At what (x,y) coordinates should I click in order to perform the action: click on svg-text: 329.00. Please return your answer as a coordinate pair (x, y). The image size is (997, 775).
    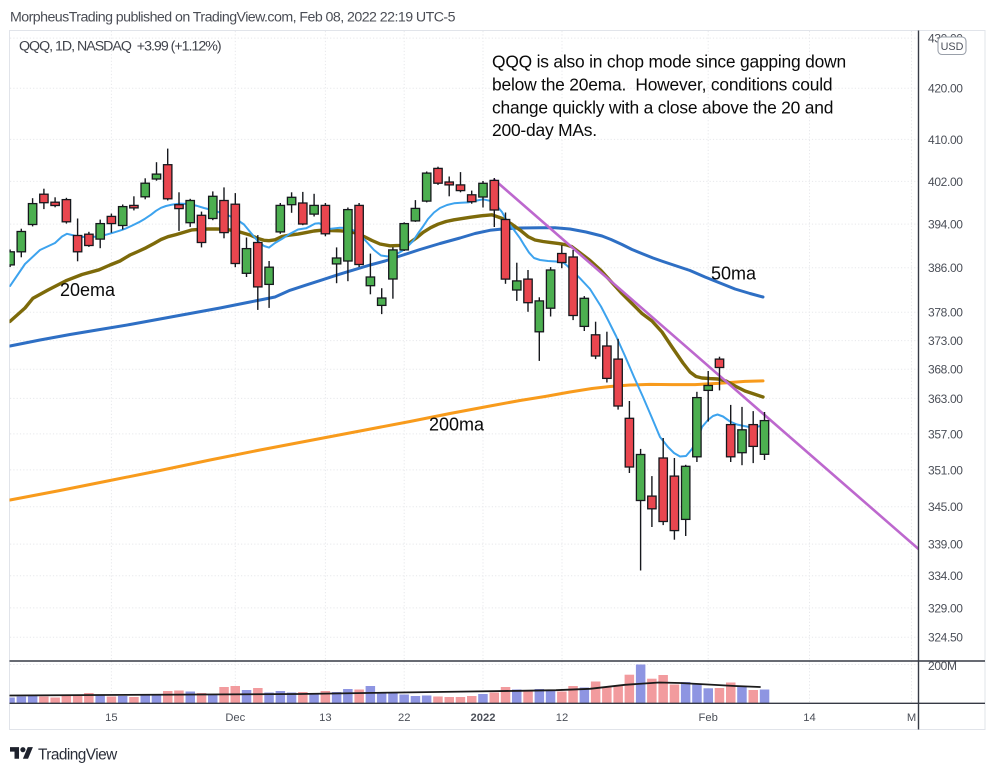
    Looking at the image, I should click on (945, 608).